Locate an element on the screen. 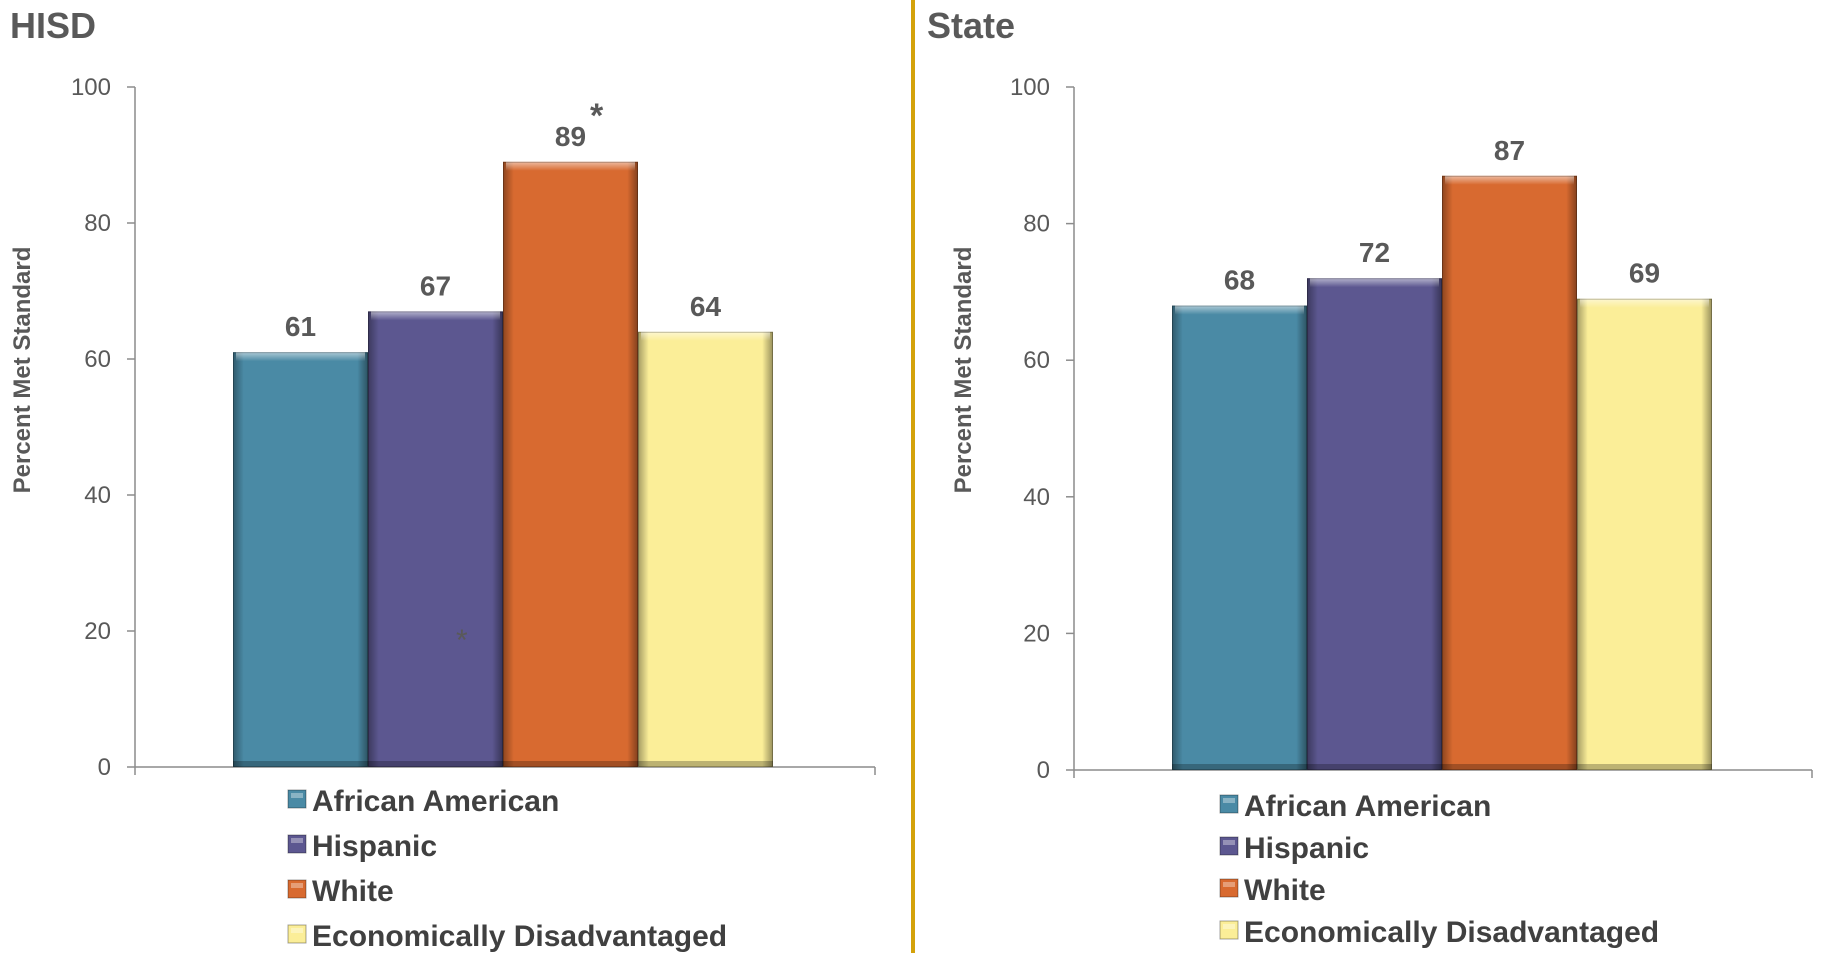  chart-title: HISD is located at coordinates (53, 25).